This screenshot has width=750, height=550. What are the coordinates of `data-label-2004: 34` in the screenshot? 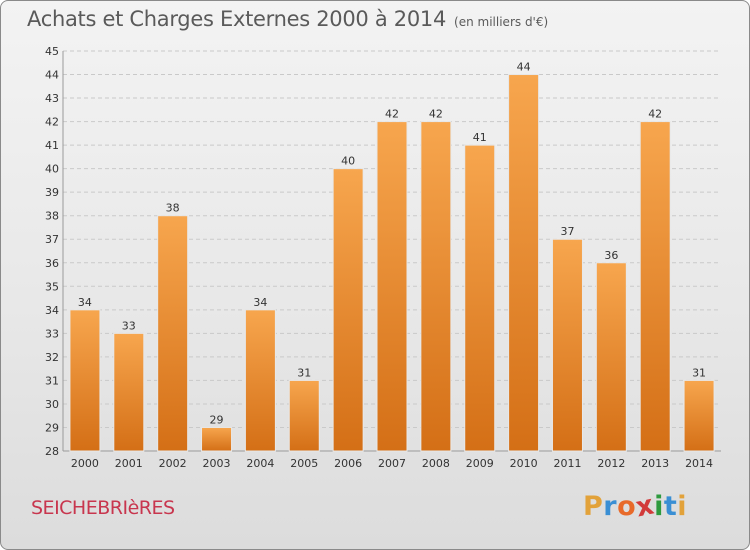 It's located at (260, 302).